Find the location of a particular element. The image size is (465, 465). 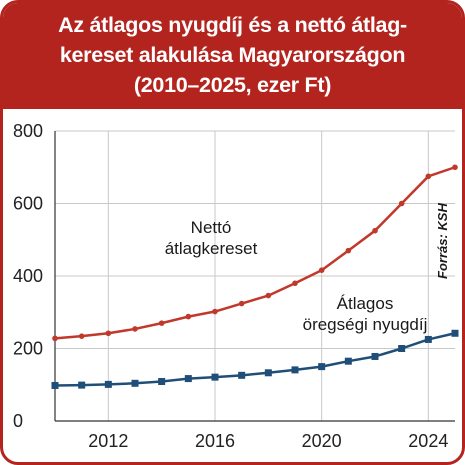

source-note: Forrás: KSH is located at coordinates (442, 241).